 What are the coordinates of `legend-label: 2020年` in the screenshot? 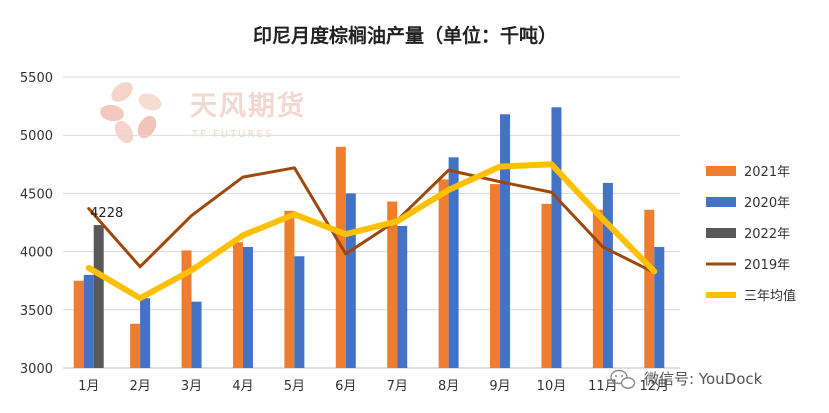 It's located at (767, 203).